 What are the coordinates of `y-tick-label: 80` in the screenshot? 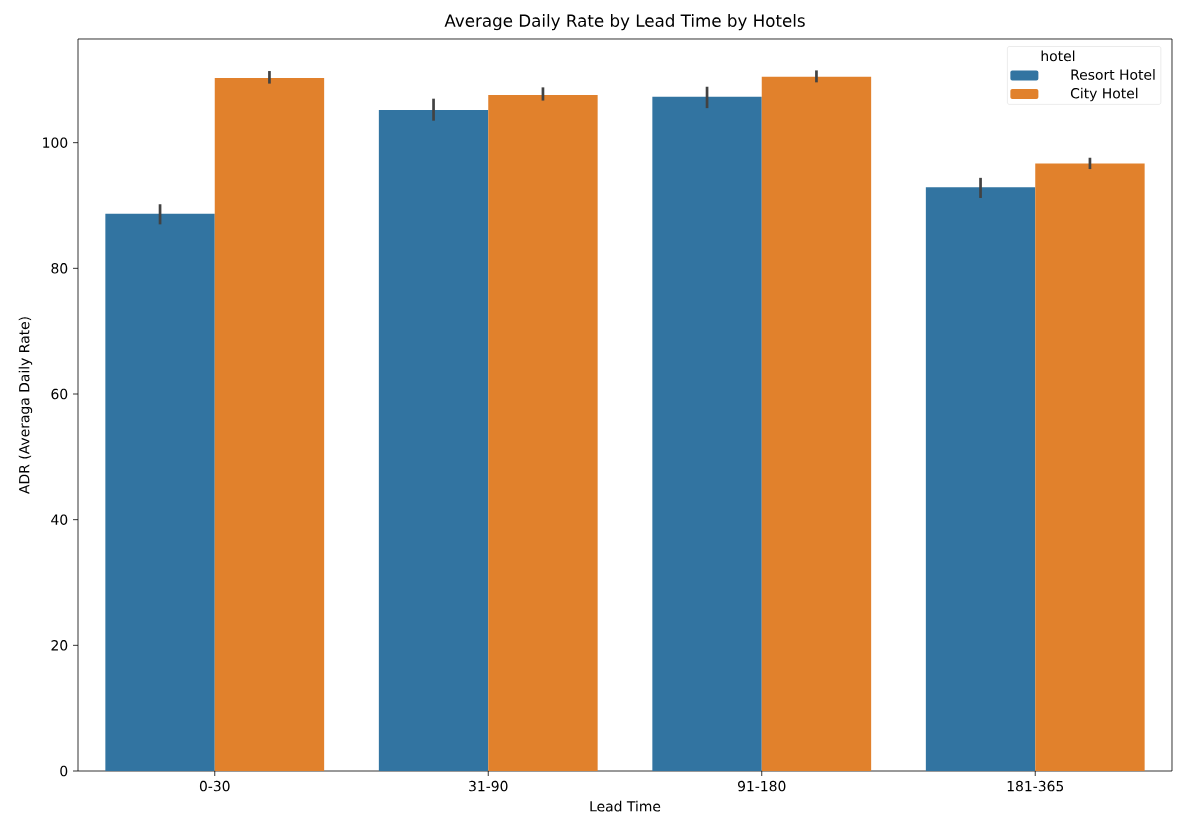 It's located at (59, 268).